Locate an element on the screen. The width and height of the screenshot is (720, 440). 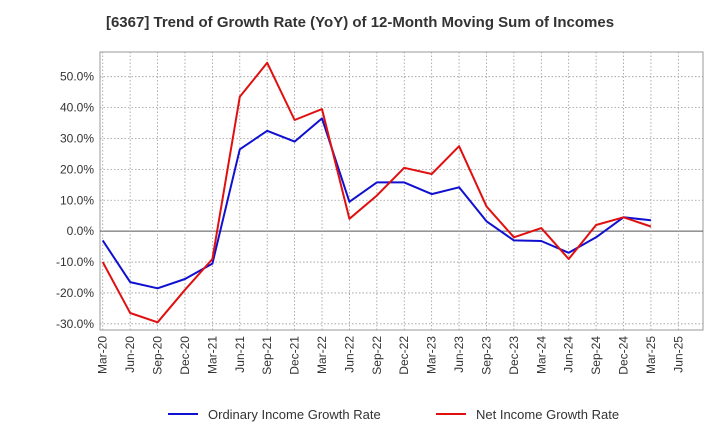
x-tick-label: Sep-23 is located at coordinates (486, 355).